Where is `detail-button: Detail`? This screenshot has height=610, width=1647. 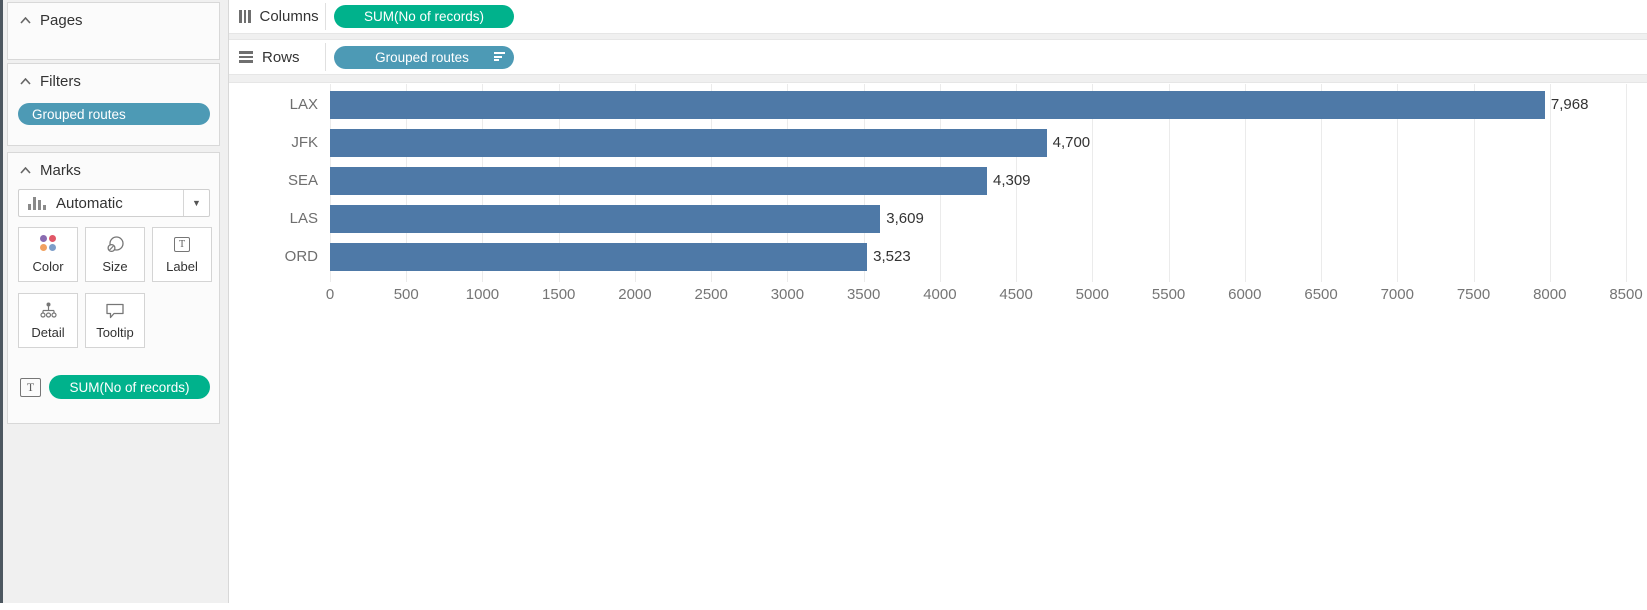
detail-button: Detail is located at coordinates (48, 320).